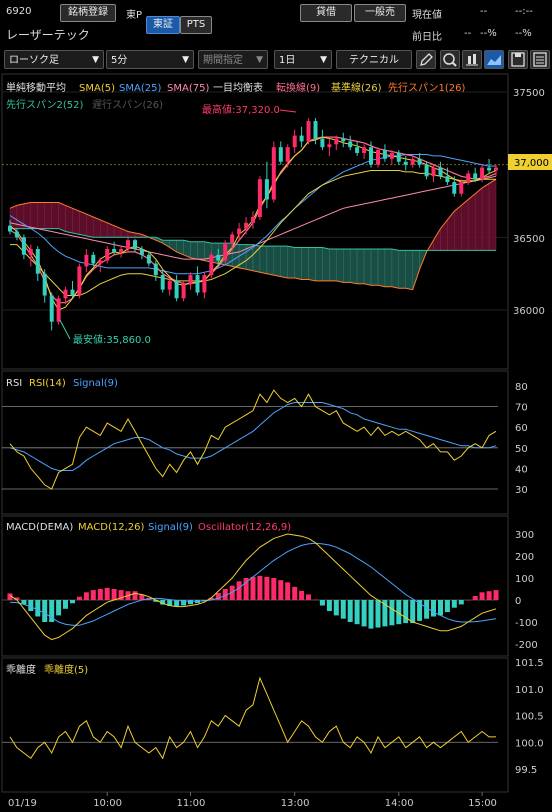  What do you see at coordinates (426, 87) in the screenshot?
I see `legend-span1: 先行スパン1(26)` at bounding box center [426, 87].